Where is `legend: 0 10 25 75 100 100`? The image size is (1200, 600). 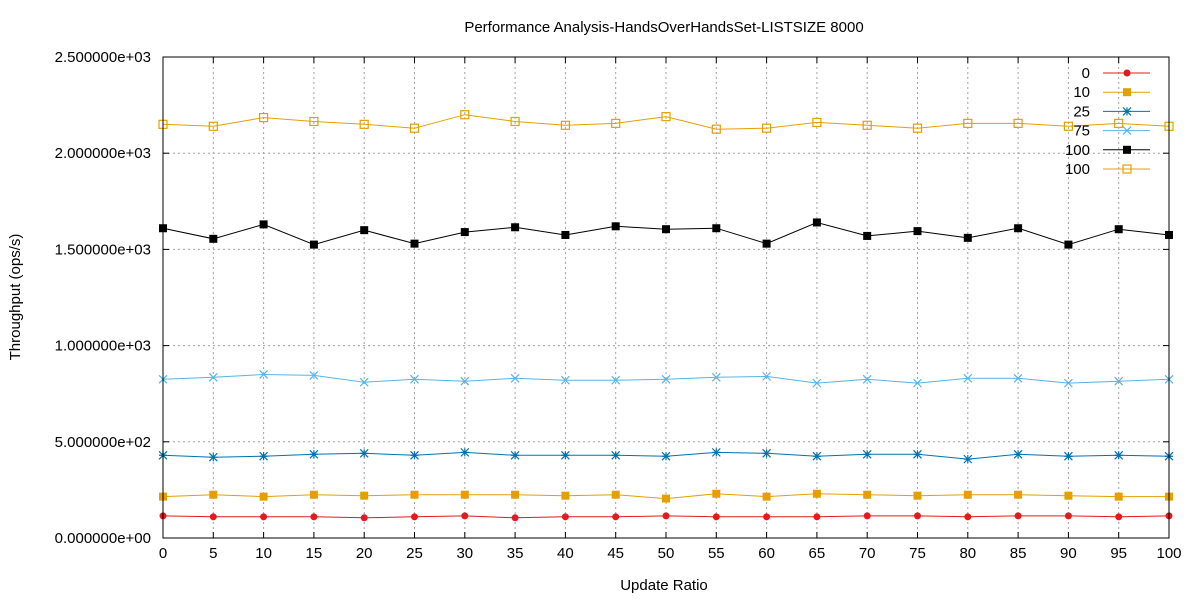 legend: 0 10 25 75 100 100 is located at coordinates (1107, 121).